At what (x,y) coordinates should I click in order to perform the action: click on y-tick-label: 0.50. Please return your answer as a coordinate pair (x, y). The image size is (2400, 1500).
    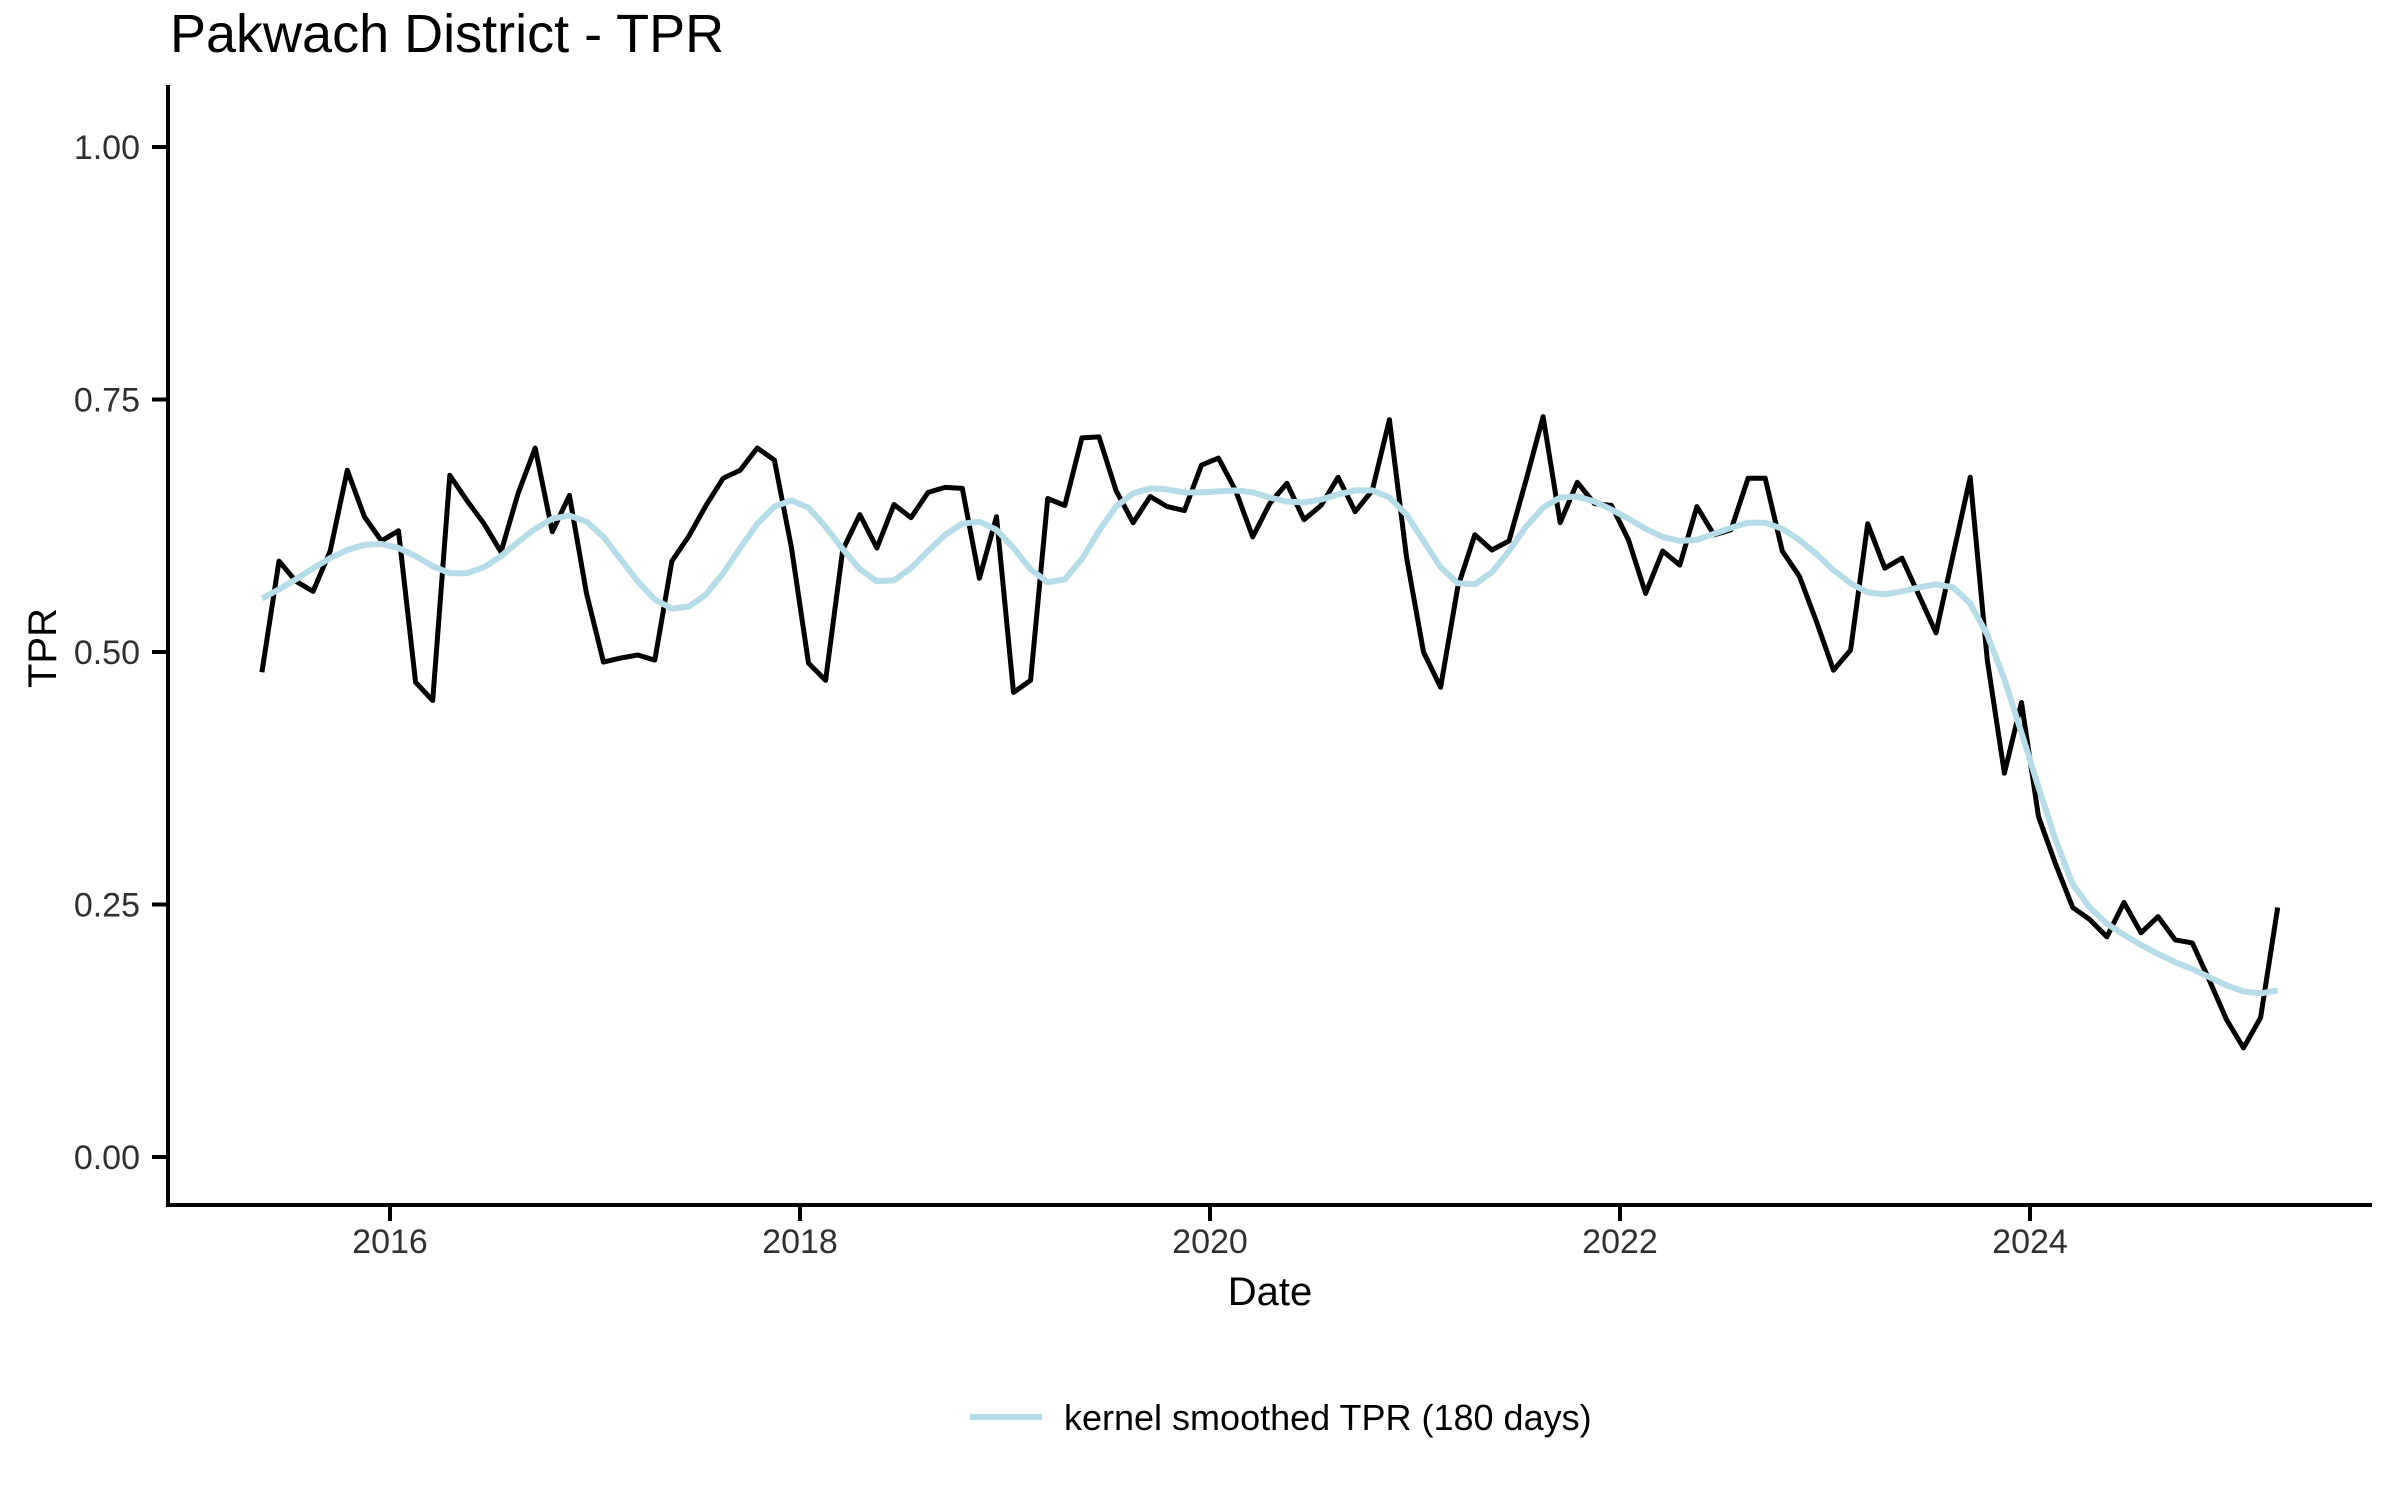
    Looking at the image, I should click on (107, 653).